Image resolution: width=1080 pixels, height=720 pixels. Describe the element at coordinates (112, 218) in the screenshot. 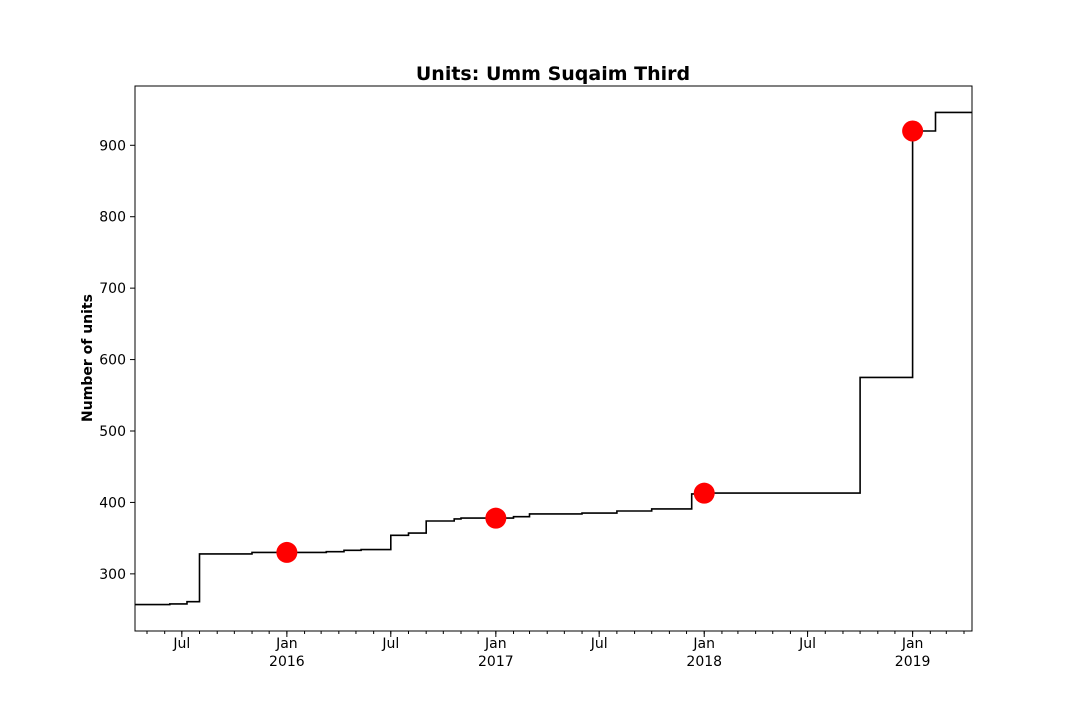

I see `y-tick-label: 800` at that location.